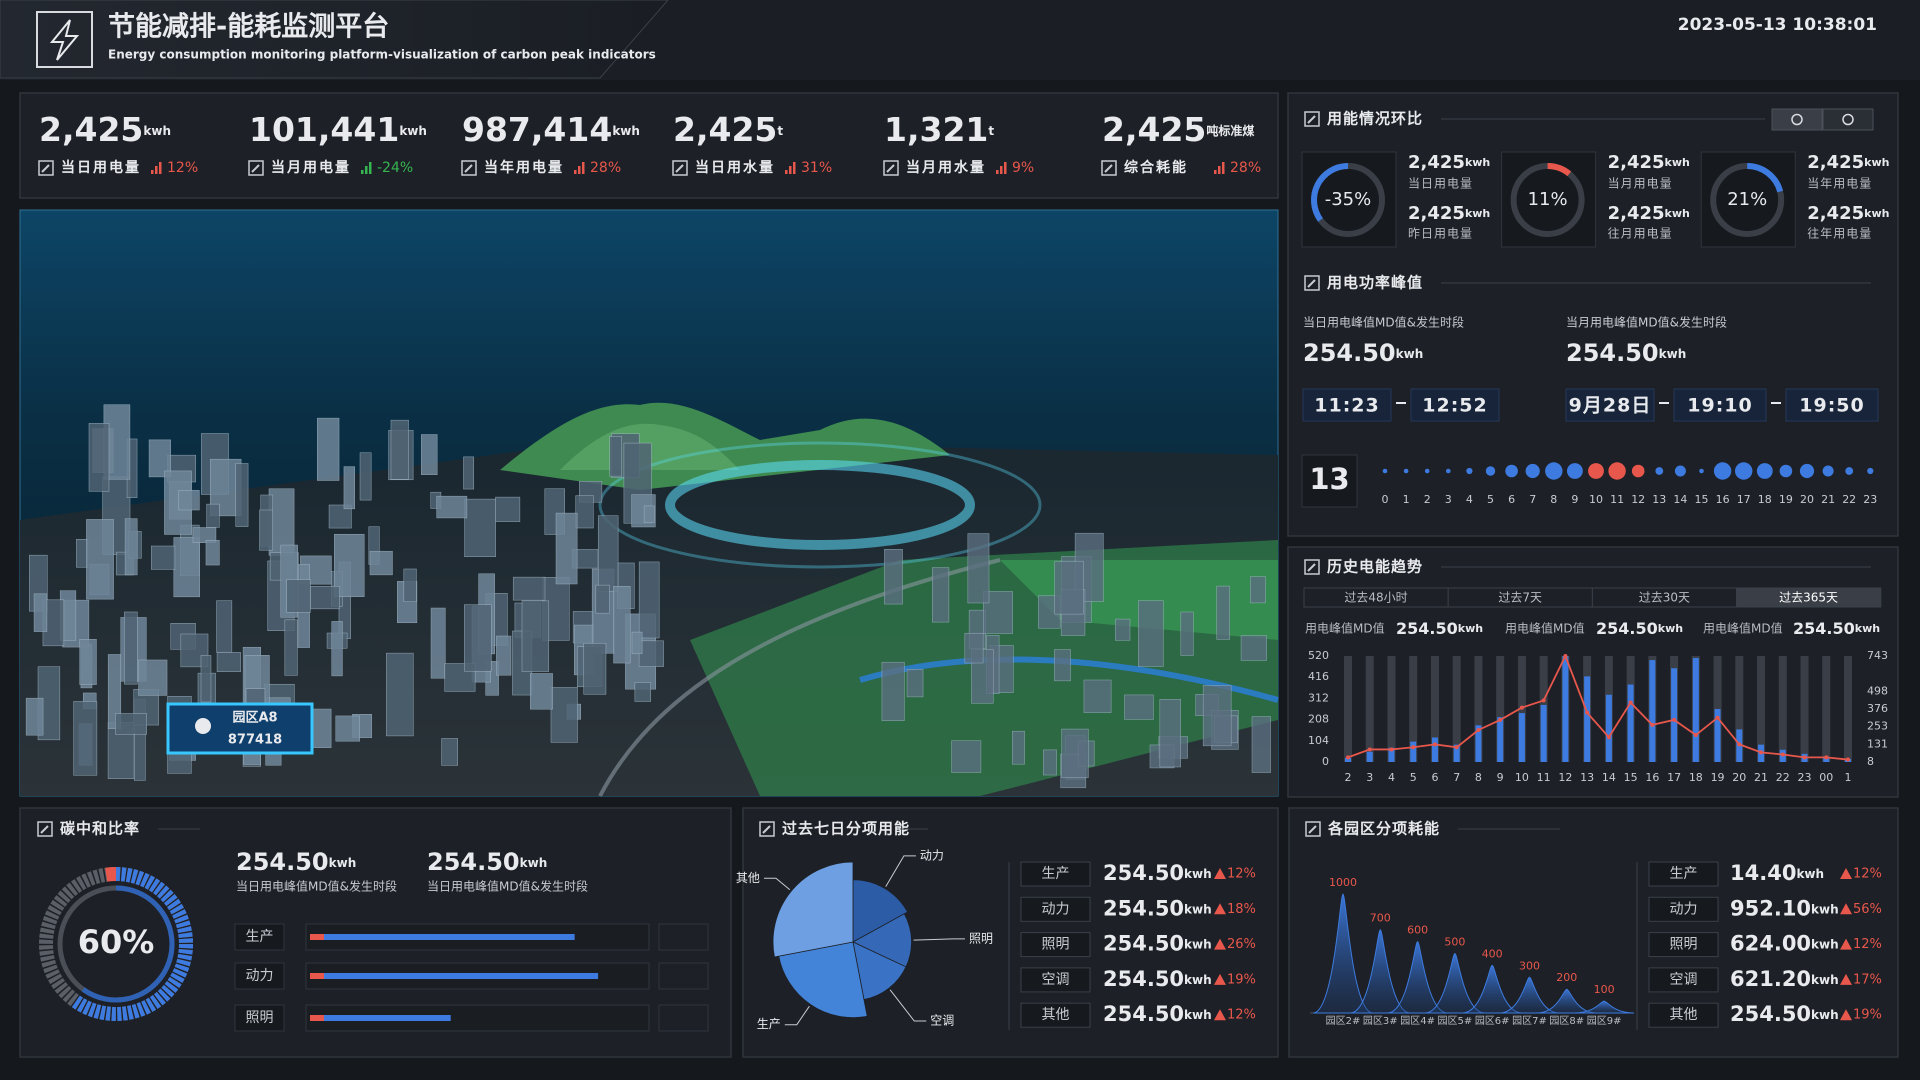 The height and width of the screenshot is (1080, 1920). Describe the element at coordinates (735, 167) in the screenshot. I see `kpi-label: 当日用水量` at that location.